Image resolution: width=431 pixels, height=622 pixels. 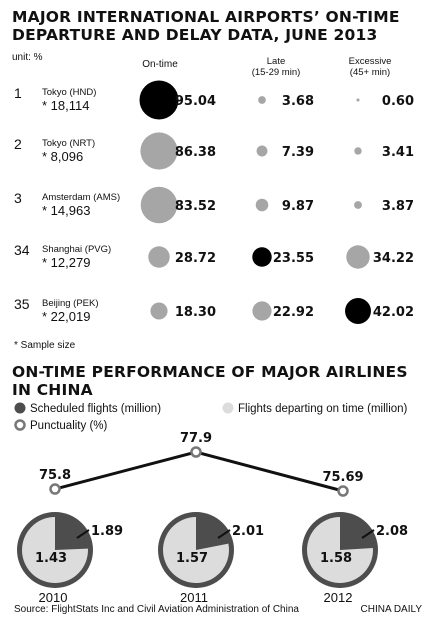 What do you see at coordinates (160, 64) in the screenshot?
I see `column-header-ontime: On-time` at bounding box center [160, 64].